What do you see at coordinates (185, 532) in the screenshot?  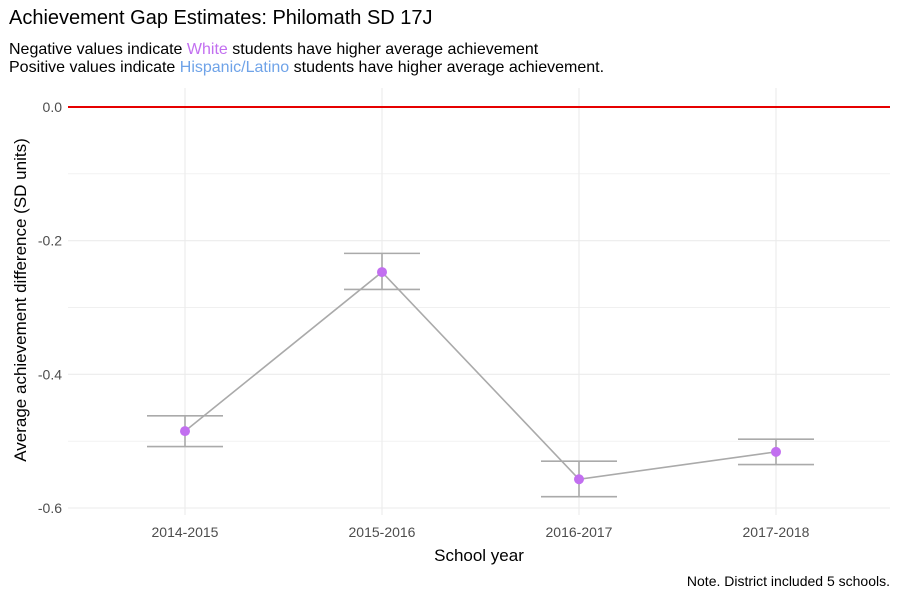 I see `x-tick-label: 2014-2015` at bounding box center [185, 532].